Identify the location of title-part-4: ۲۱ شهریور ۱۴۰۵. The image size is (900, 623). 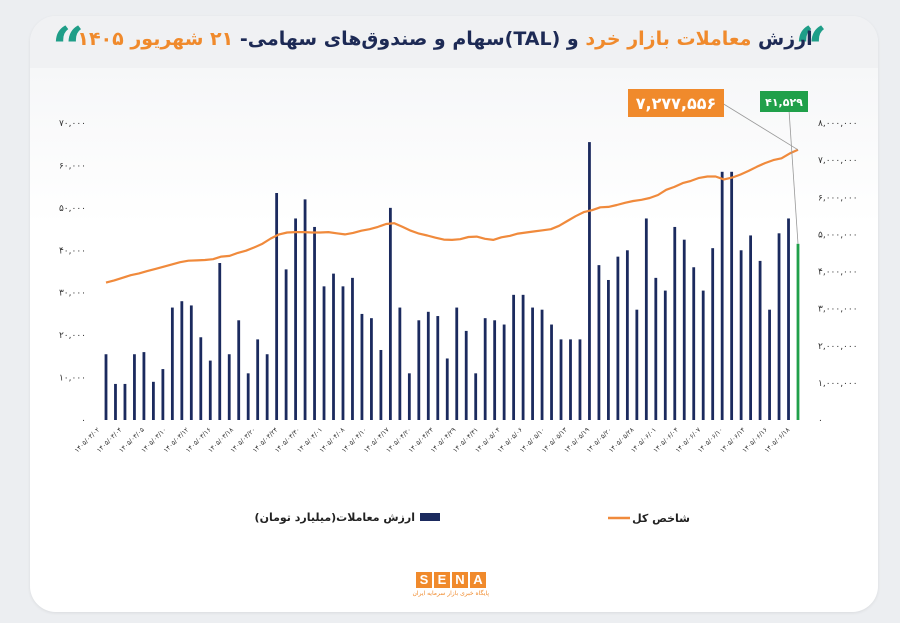
(155, 39).